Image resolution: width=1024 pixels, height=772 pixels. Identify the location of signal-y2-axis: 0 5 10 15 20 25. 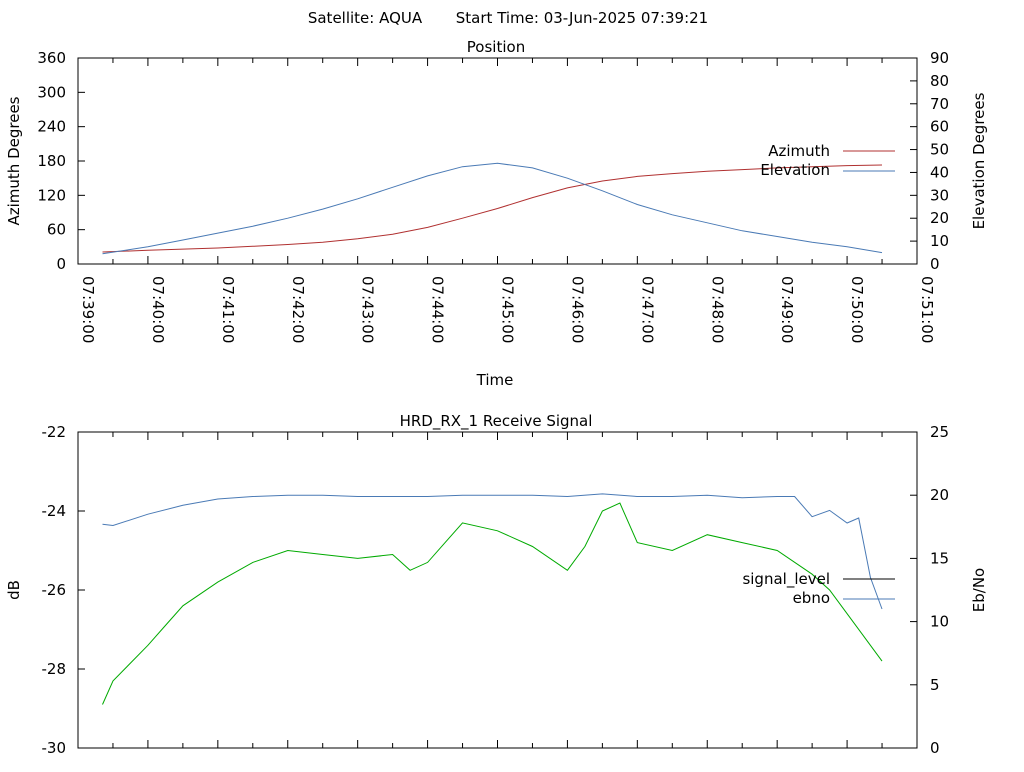
(929, 590).